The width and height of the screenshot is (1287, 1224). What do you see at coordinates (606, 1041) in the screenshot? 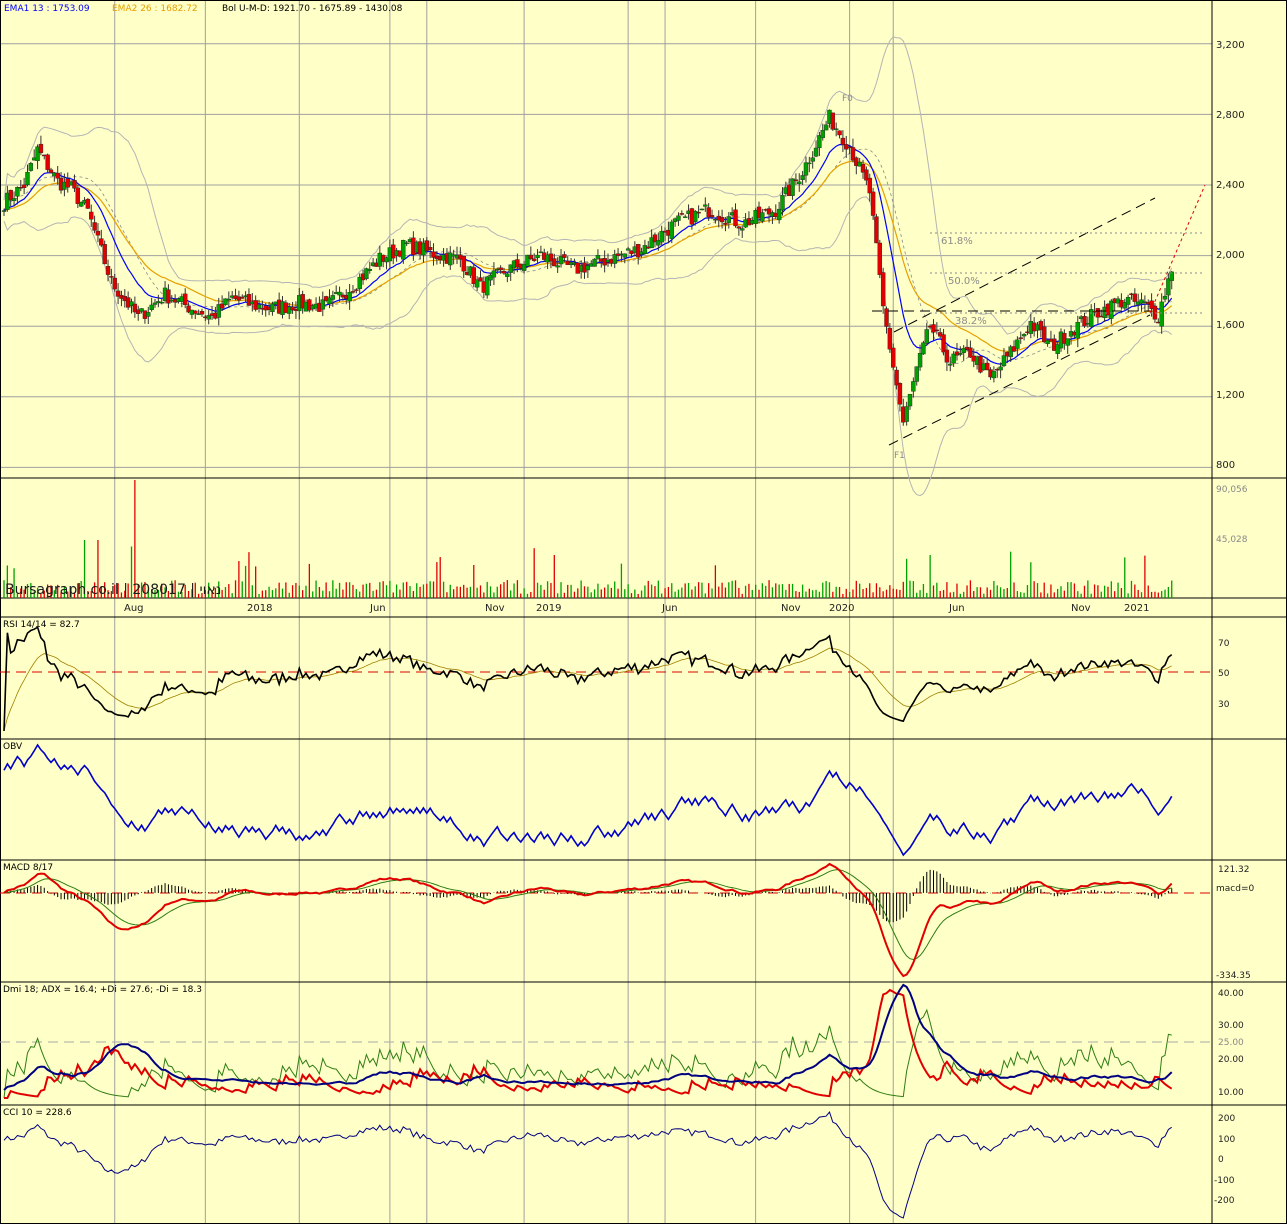
I see `dmi-panel` at bounding box center [606, 1041].